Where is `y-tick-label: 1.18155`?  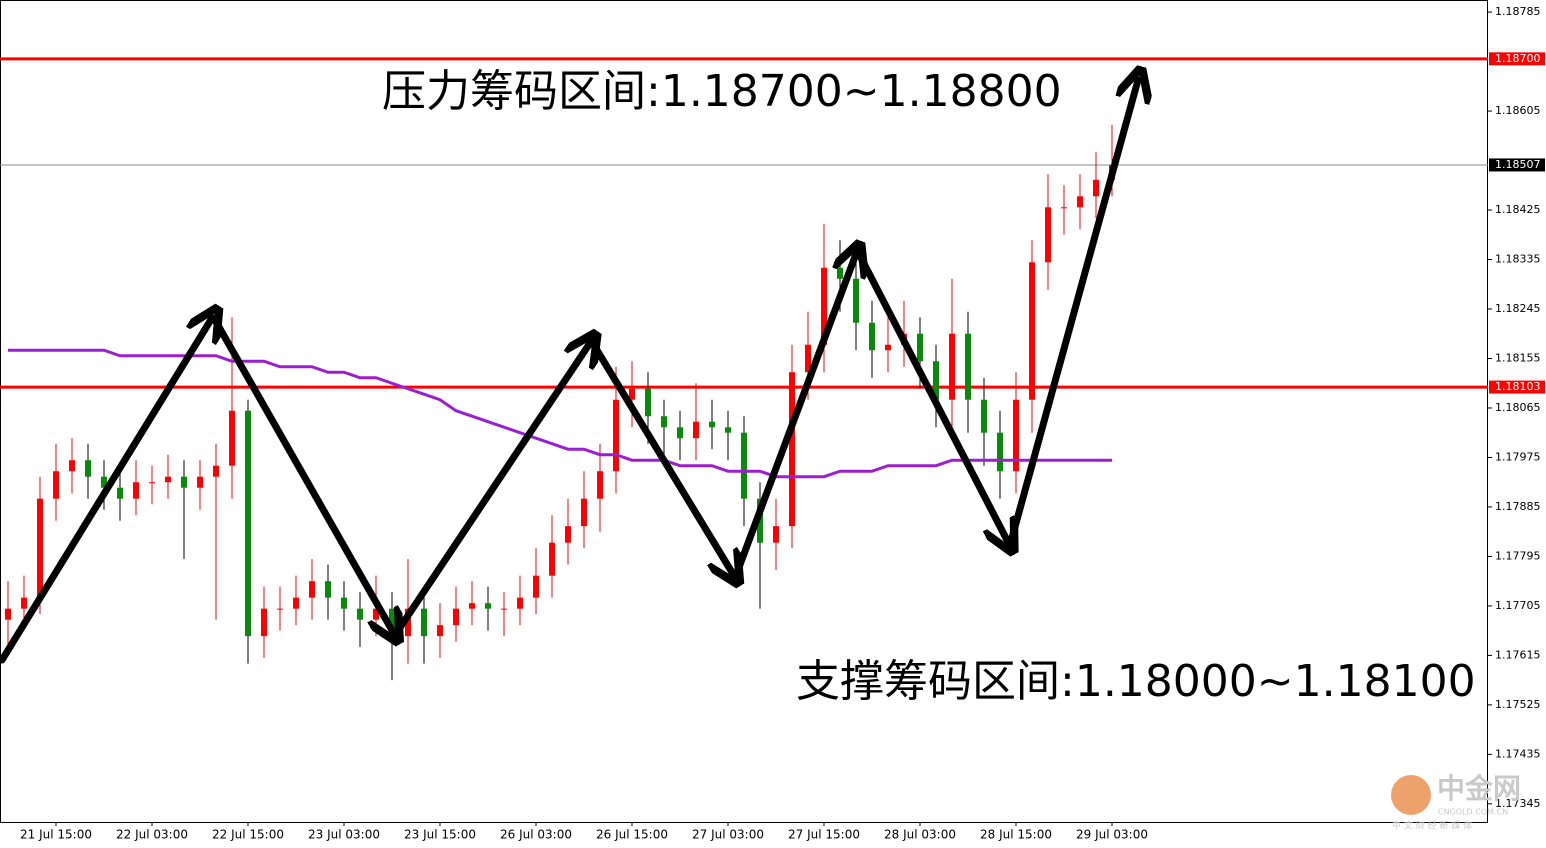 y-tick-label: 1.18155 is located at coordinates (1518, 357).